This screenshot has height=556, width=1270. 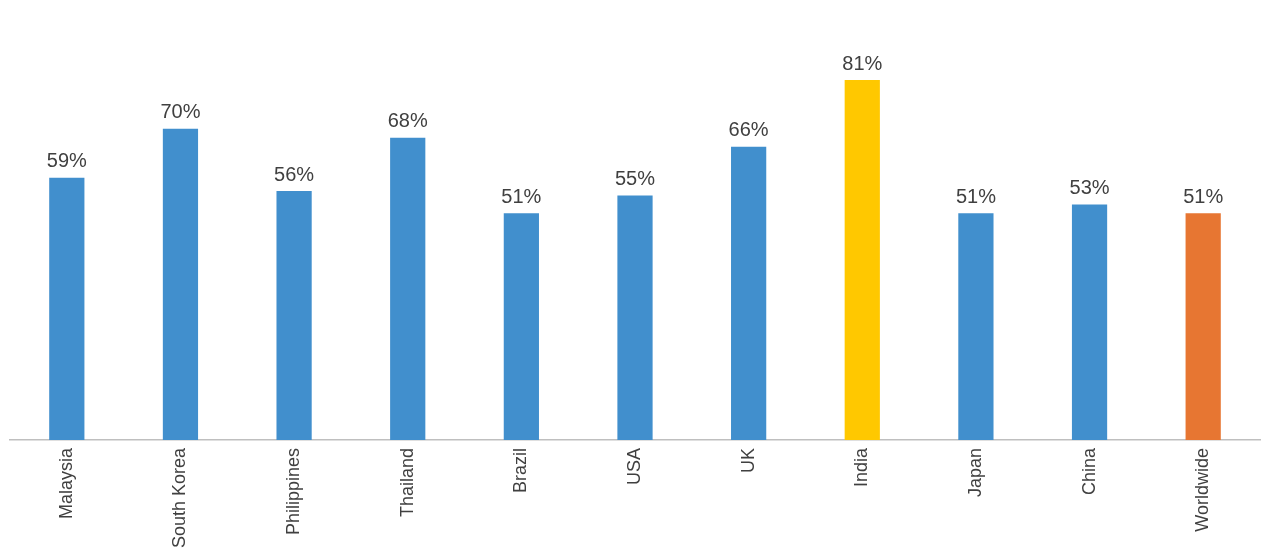 What do you see at coordinates (293, 491) in the screenshot?
I see `x-tick-label: Philippines` at bounding box center [293, 491].